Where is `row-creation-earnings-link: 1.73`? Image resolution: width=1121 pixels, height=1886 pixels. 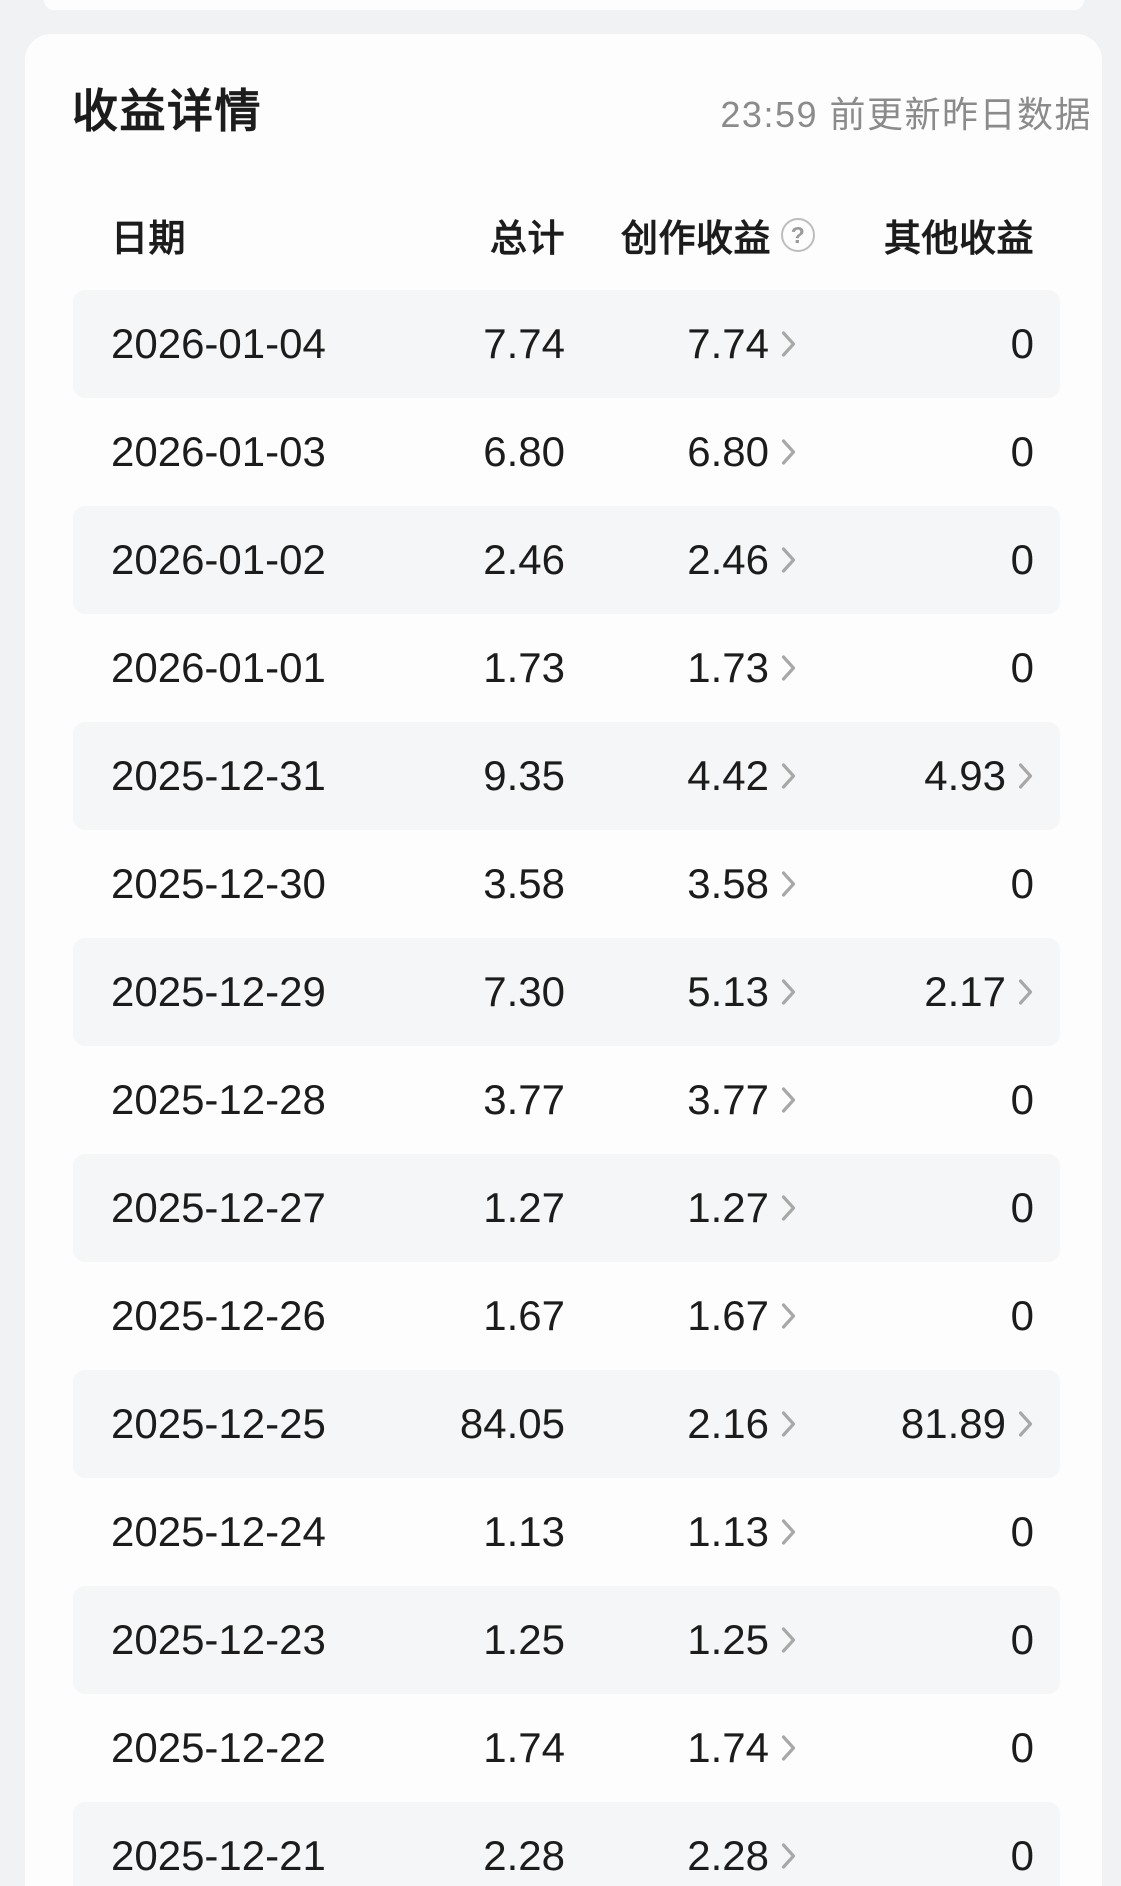
row-creation-earnings-link: 1.73 is located at coordinates (674, 668).